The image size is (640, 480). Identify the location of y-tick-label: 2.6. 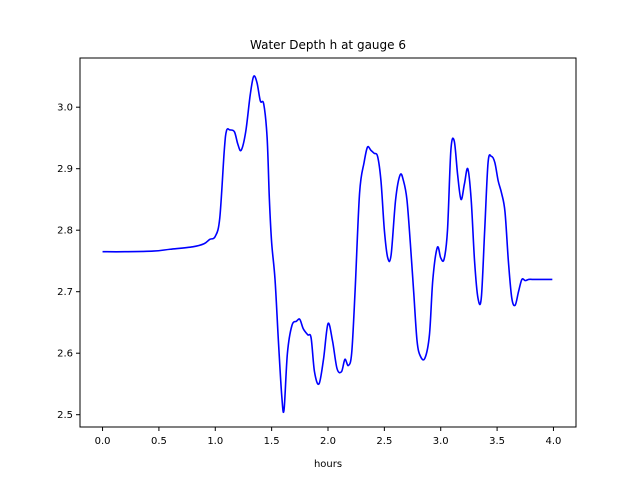
(65, 354).